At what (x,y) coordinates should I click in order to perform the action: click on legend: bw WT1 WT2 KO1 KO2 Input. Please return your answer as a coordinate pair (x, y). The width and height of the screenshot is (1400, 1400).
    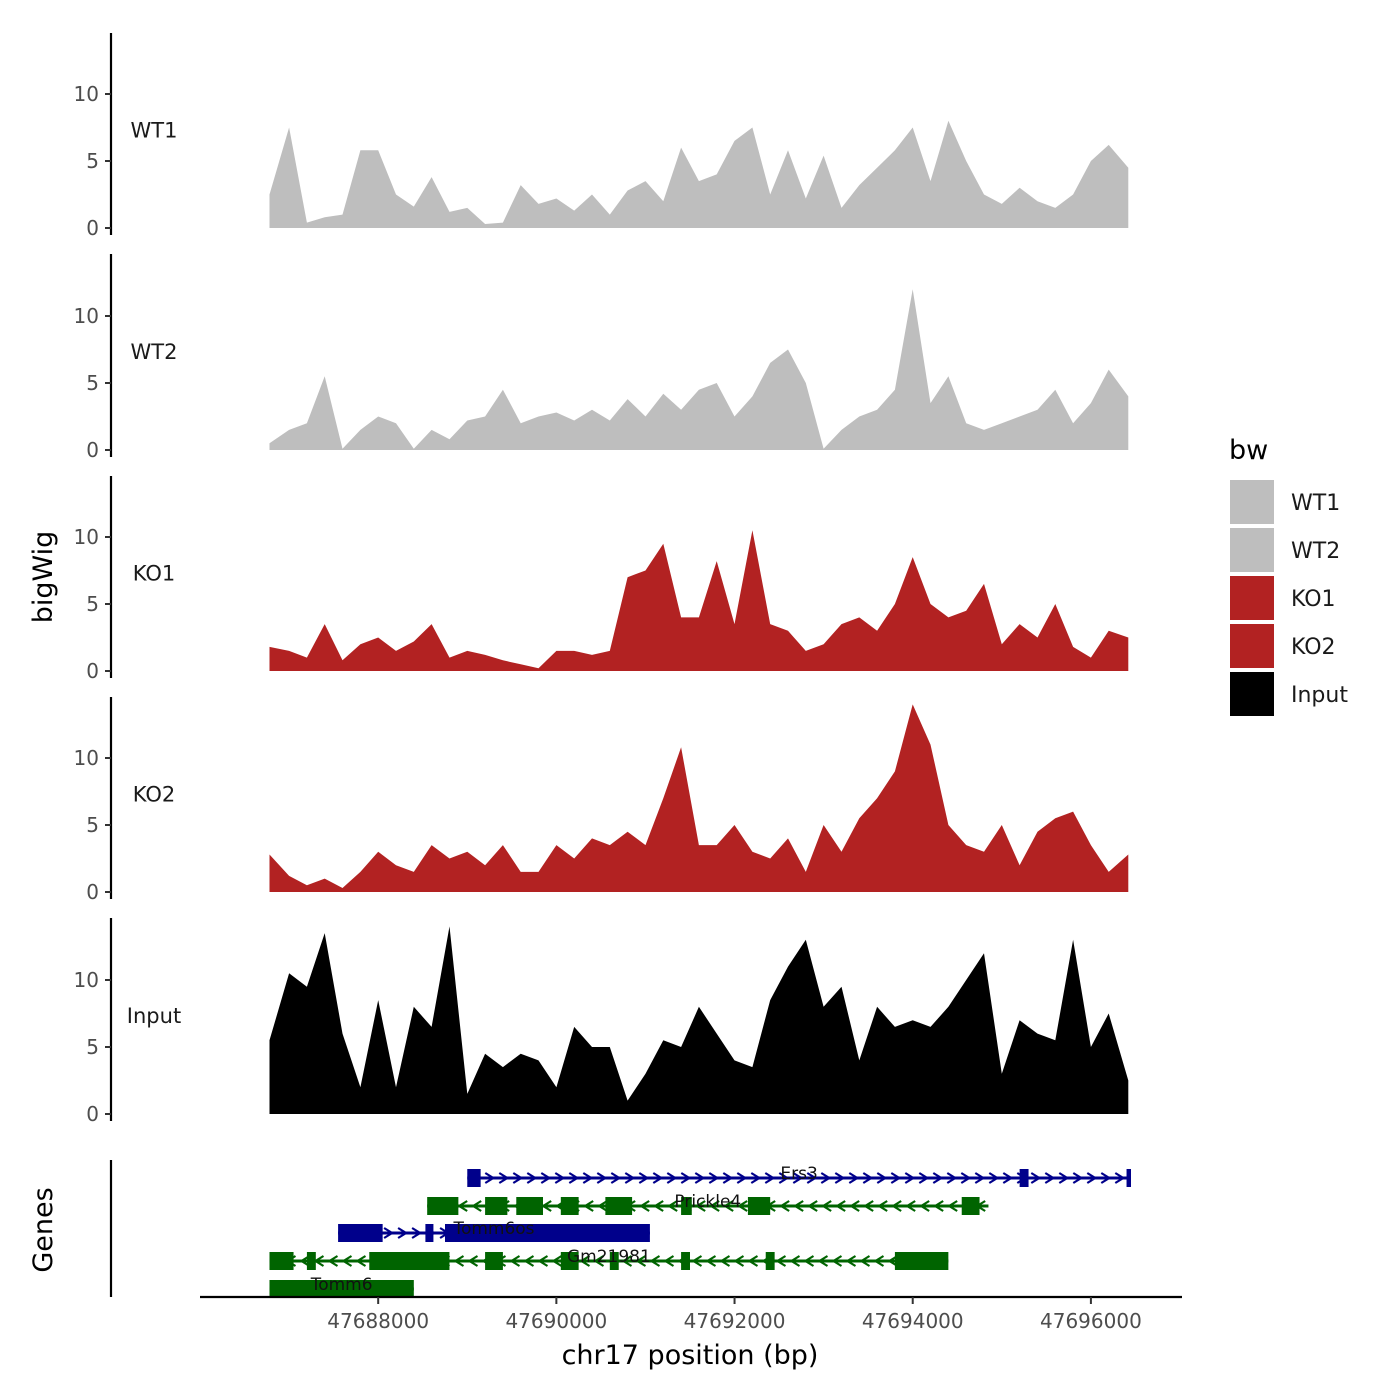
    Looking at the image, I should click on (1288, 575).